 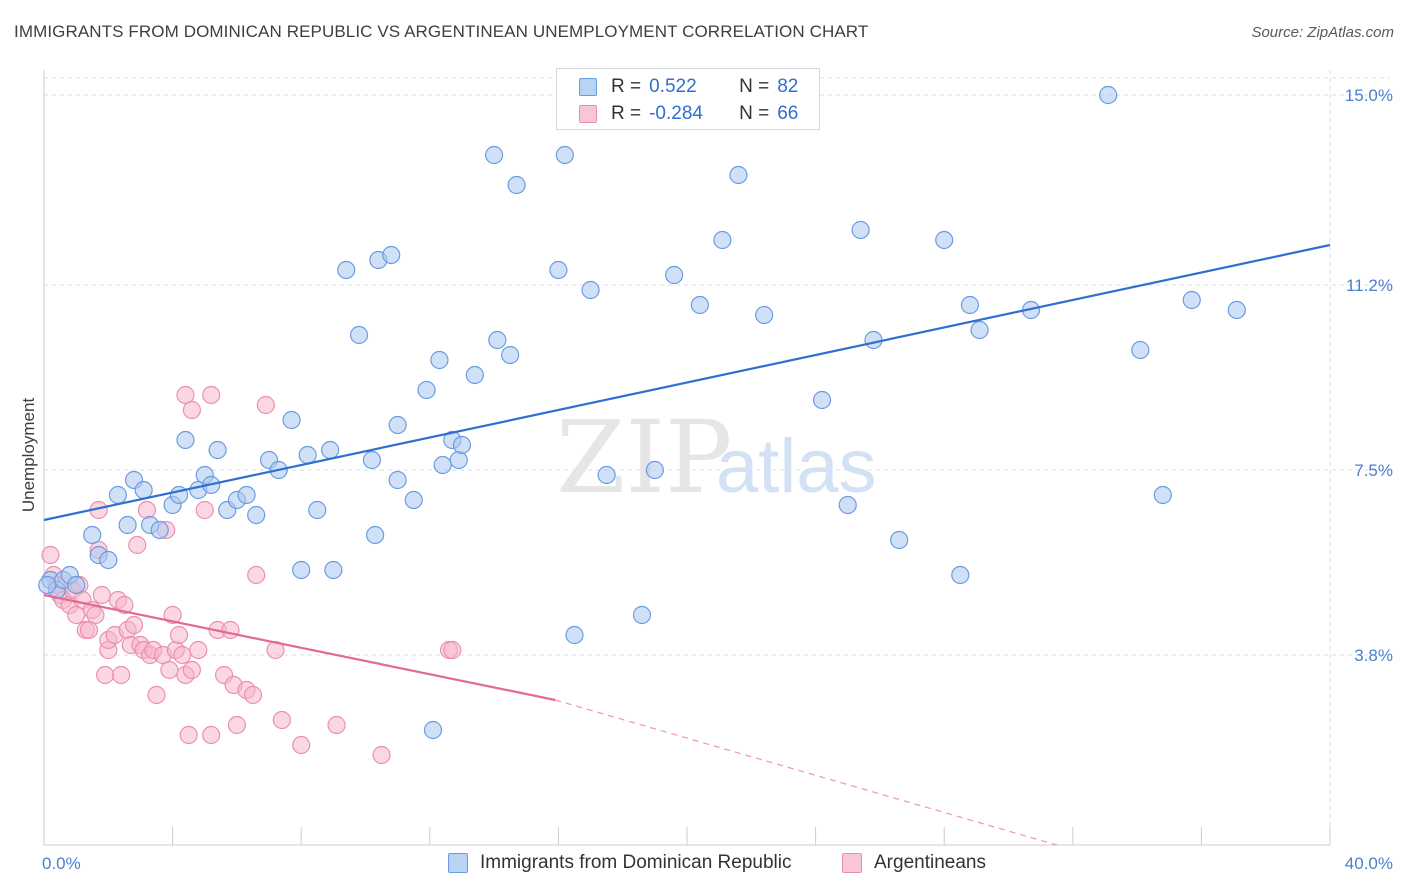 I want to click on legend-r-value: 0.522, so click(x=673, y=86).